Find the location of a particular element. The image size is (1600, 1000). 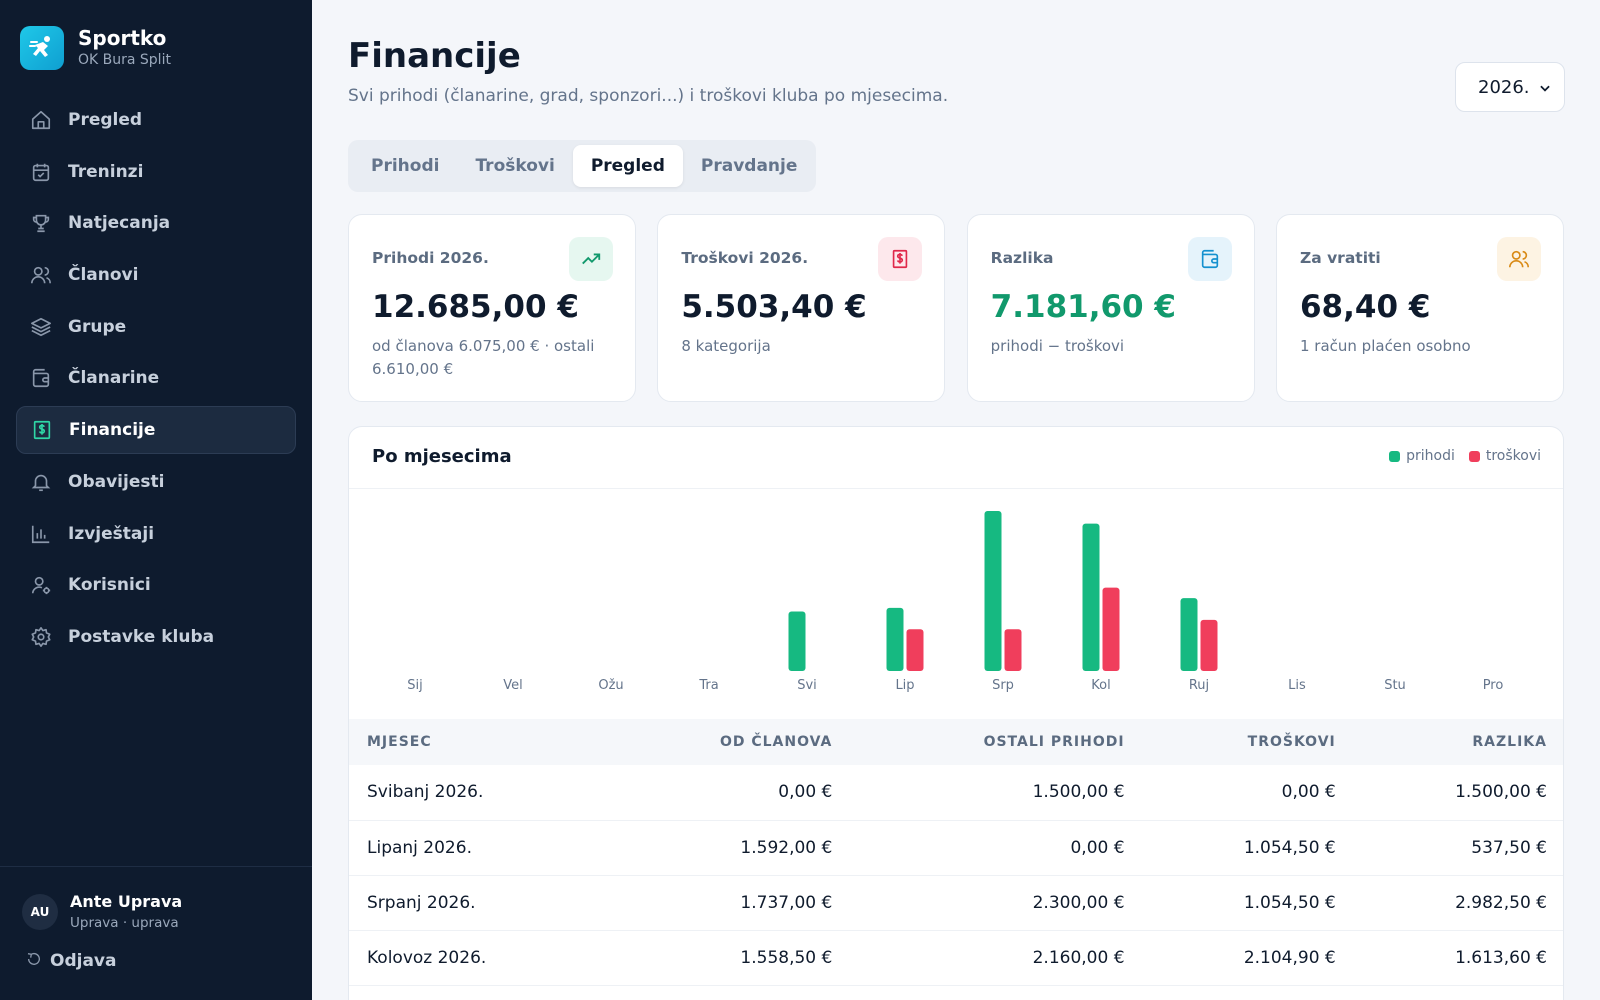

card-note: 1 račun plaćen osobno is located at coordinates (1385, 346).